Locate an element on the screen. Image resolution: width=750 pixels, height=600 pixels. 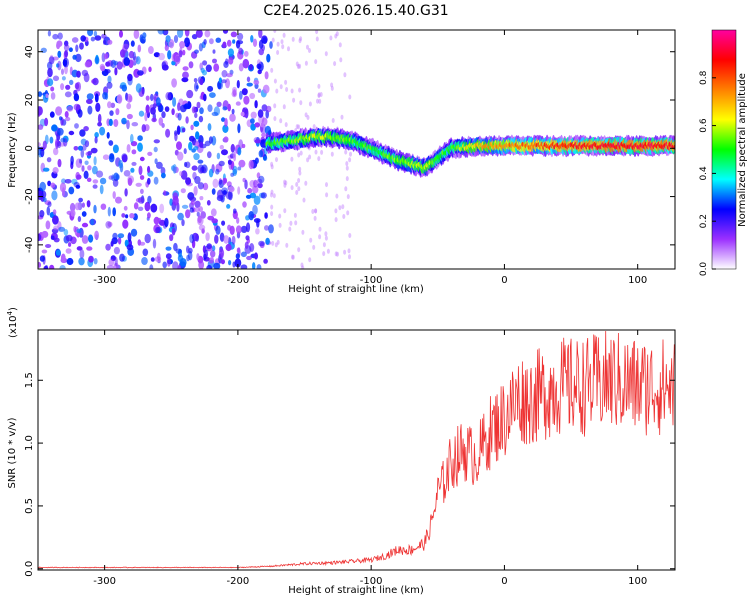
colorbar-ticks: 0.0 0.2 0.4 0.6 0.8 is located at coordinates (707, 173).